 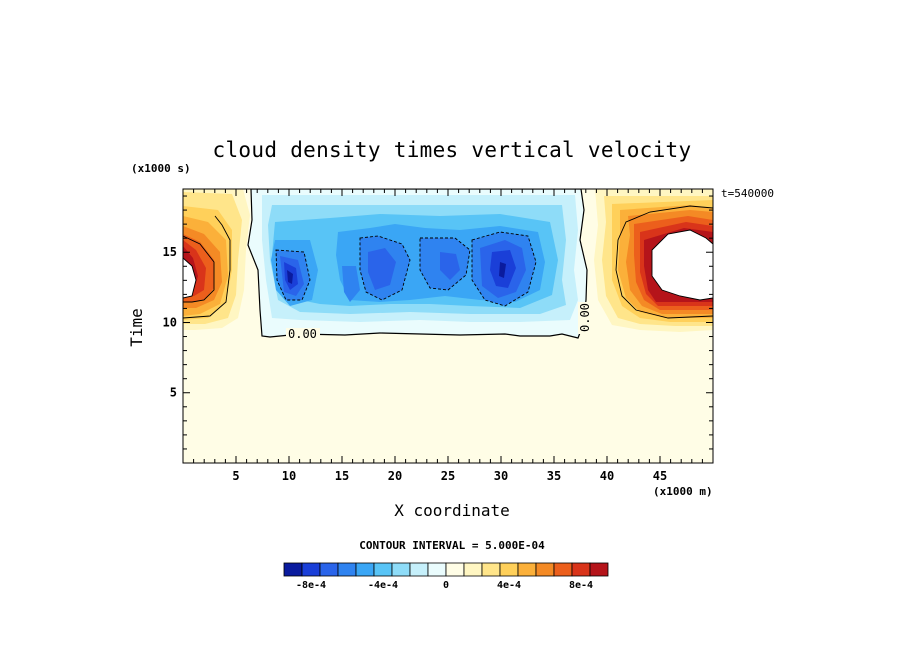 I want to click on x-axis-label: X coordinate, so click(x=452, y=510).